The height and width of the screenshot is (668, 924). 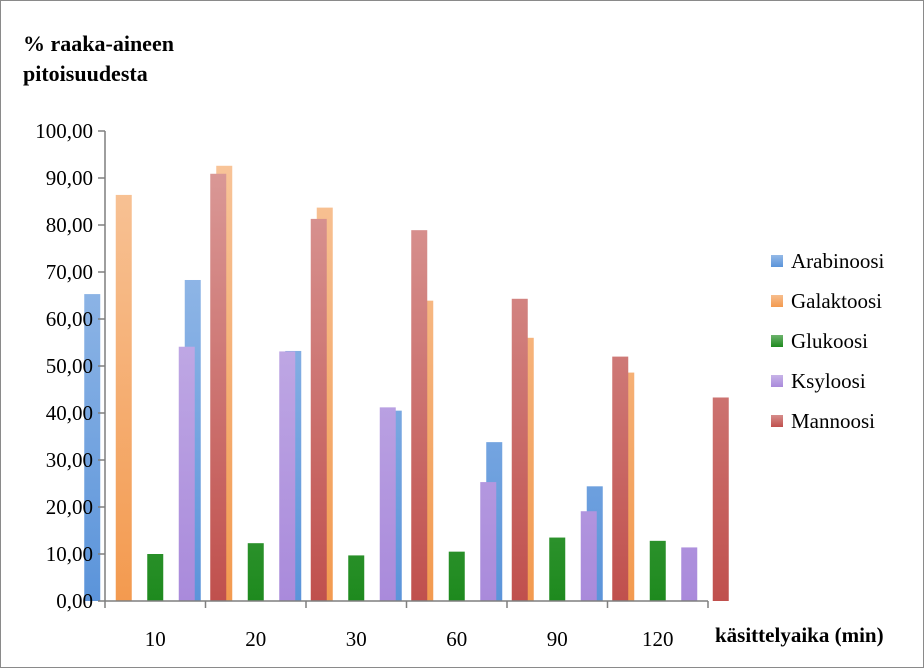 What do you see at coordinates (64, 131) in the screenshot?
I see `y-tick-label: 100,00` at bounding box center [64, 131].